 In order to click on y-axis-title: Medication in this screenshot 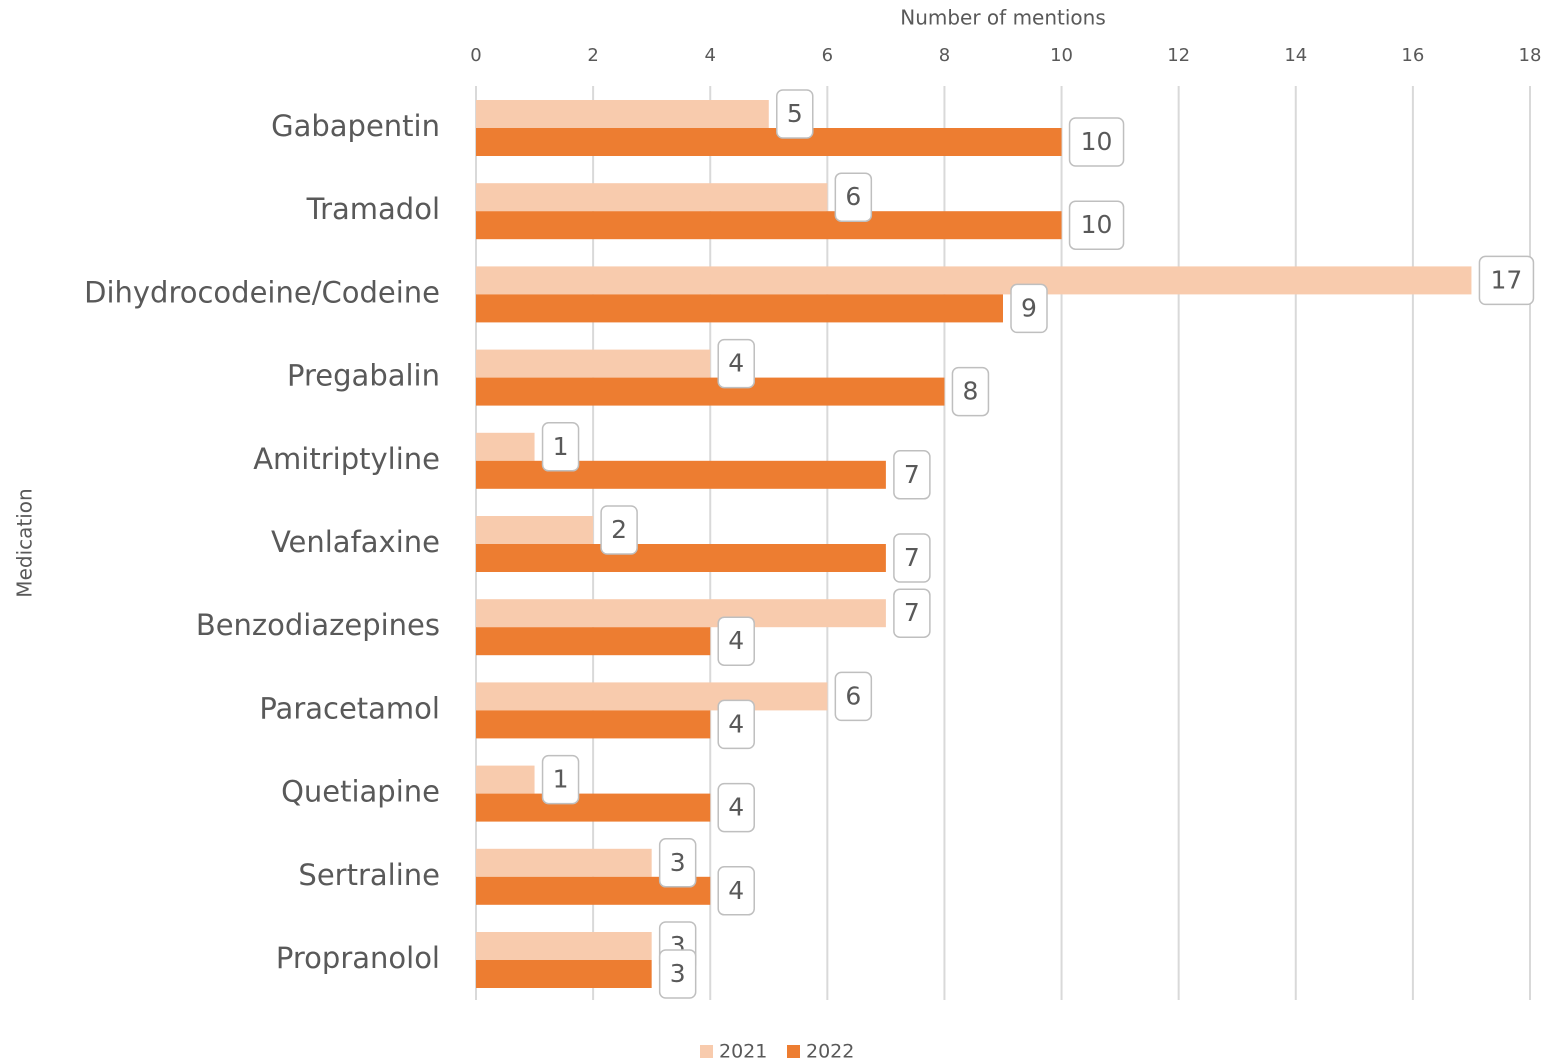, I will do `click(25, 542)`.